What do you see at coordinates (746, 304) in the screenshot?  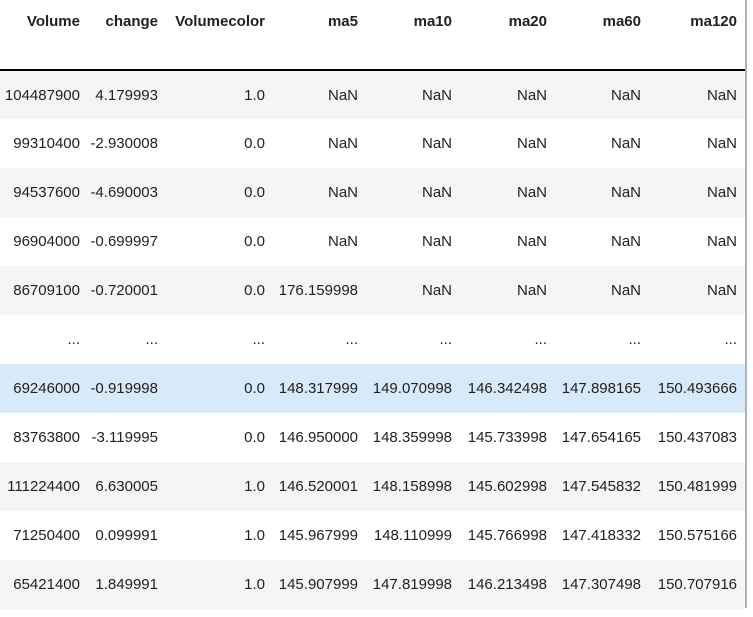 I see `output-right-border` at bounding box center [746, 304].